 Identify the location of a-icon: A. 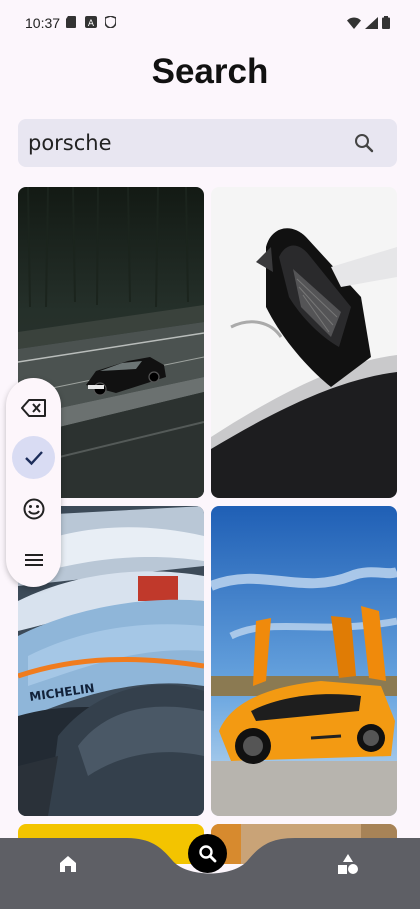
(91, 22).